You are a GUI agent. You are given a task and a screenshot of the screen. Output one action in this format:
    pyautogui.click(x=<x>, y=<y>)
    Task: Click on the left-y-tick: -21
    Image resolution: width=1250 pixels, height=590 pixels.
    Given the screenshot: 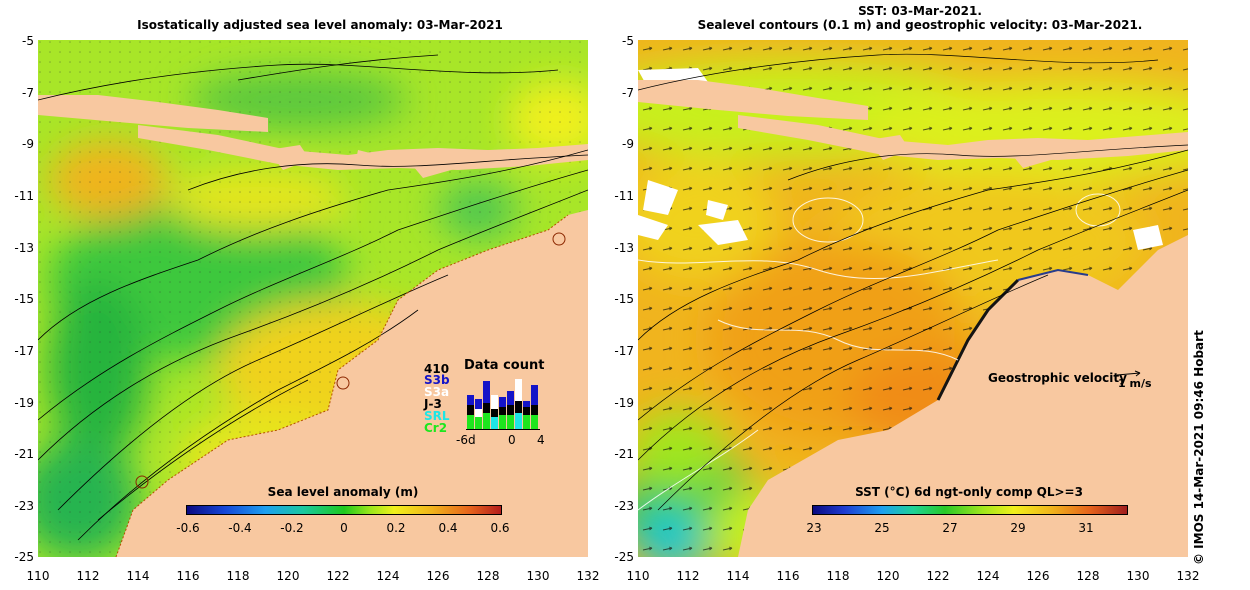 What is the action you would take?
    pyautogui.click(x=24, y=454)
    